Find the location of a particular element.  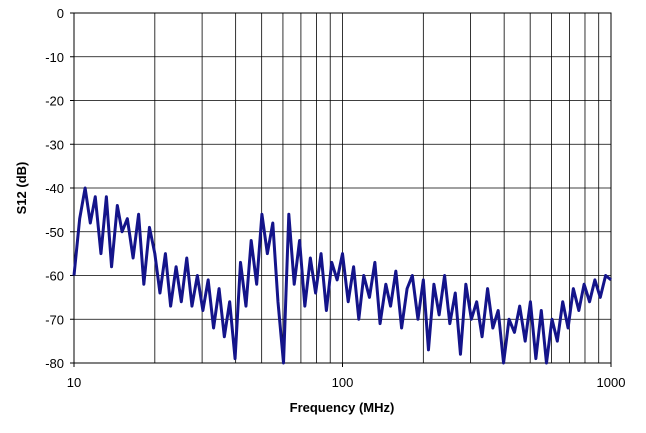

x-axis-title: Frequency (MHz) is located at coordinates (342, 407).